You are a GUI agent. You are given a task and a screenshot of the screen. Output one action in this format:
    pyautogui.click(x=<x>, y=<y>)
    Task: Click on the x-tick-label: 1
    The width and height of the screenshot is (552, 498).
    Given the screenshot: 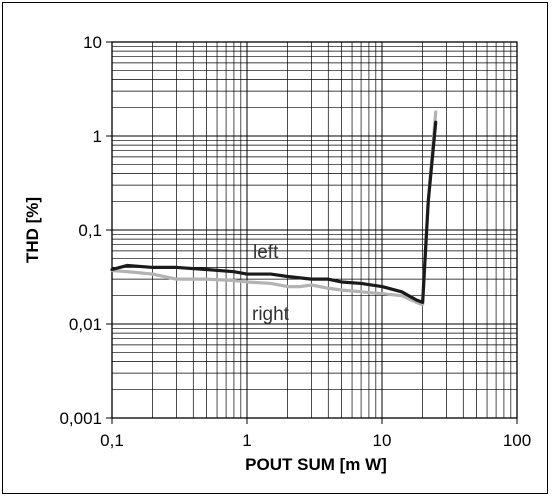 What is the action you would take?
    pyautogui.click(x=246, y=440)
    